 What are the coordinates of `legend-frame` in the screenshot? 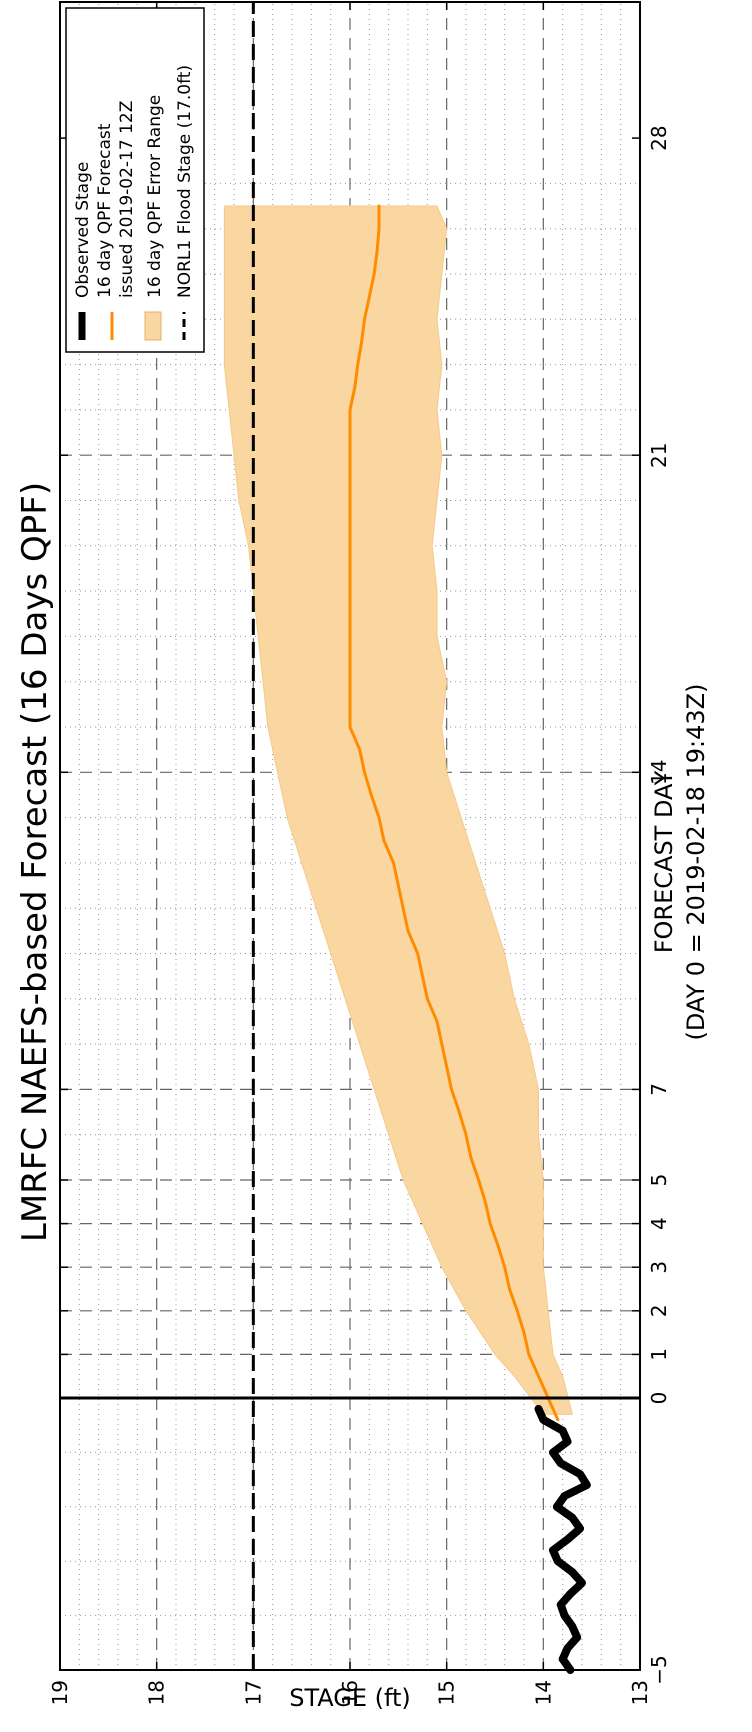 It's located at (135, 180).